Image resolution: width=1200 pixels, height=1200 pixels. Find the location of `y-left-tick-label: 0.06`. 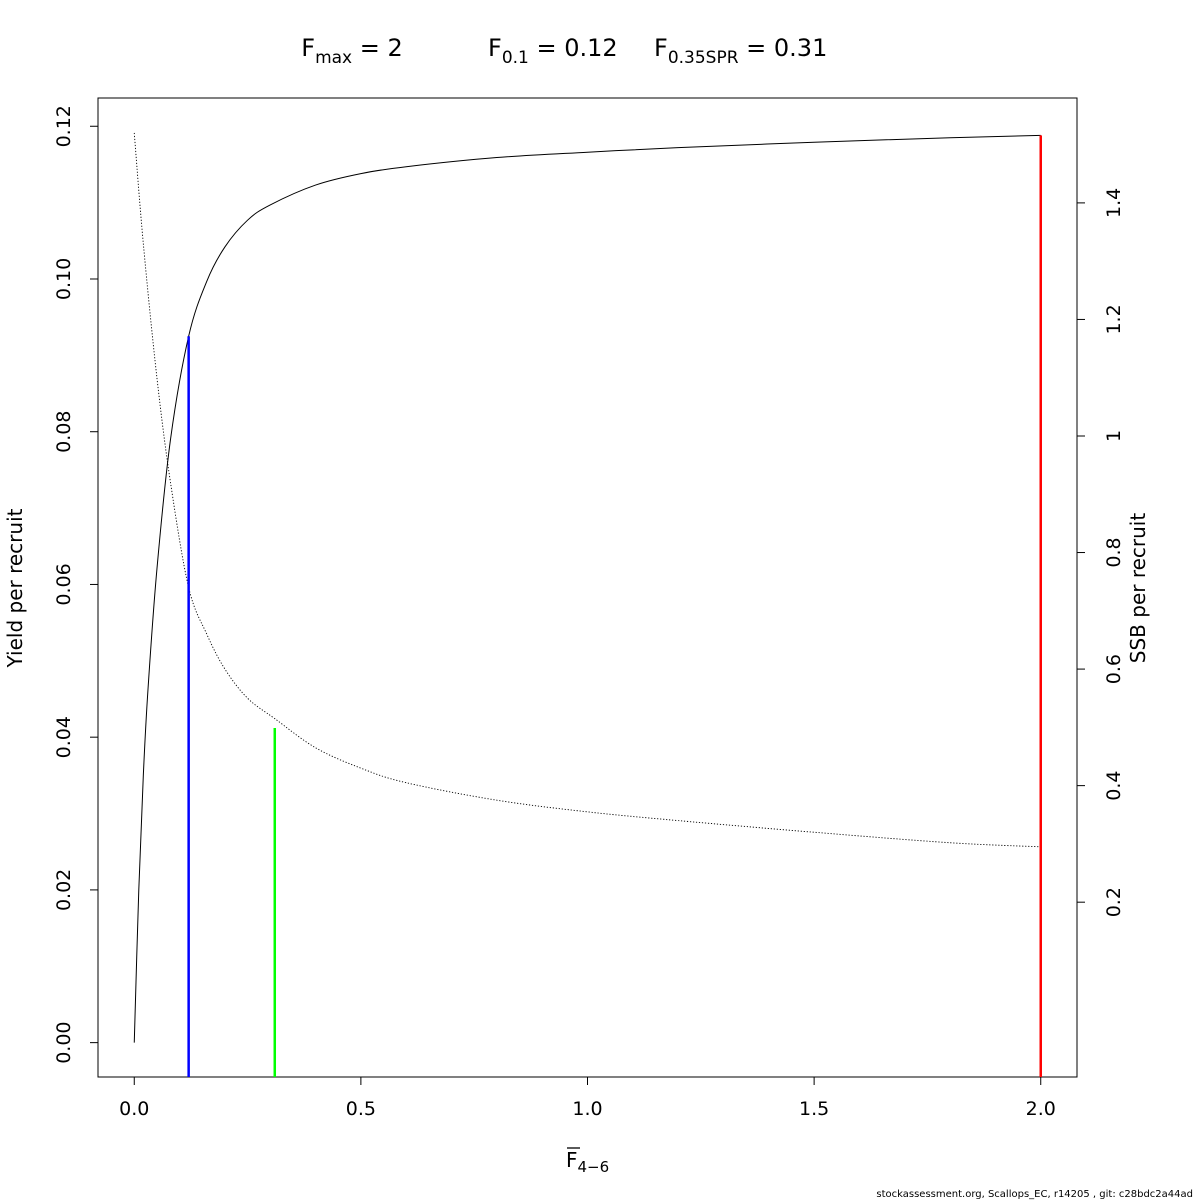

y-left-tick-label: 0.06 is located at coordinates (64, 584).